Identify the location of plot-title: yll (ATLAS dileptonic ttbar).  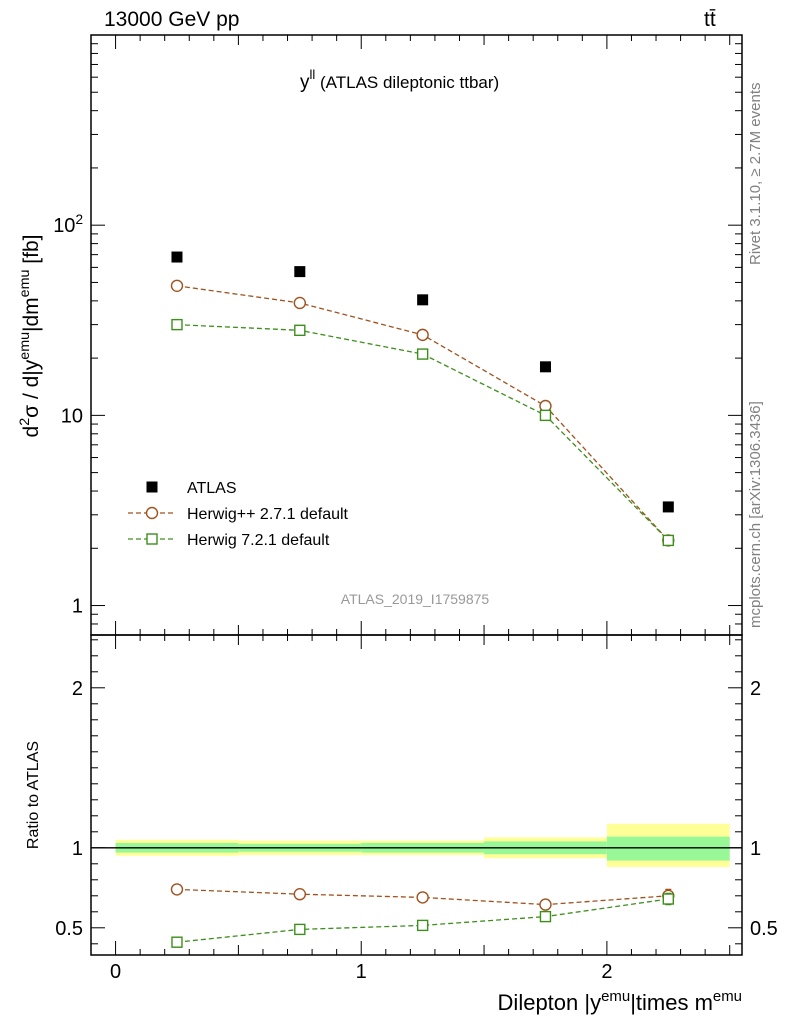
(399, 80).